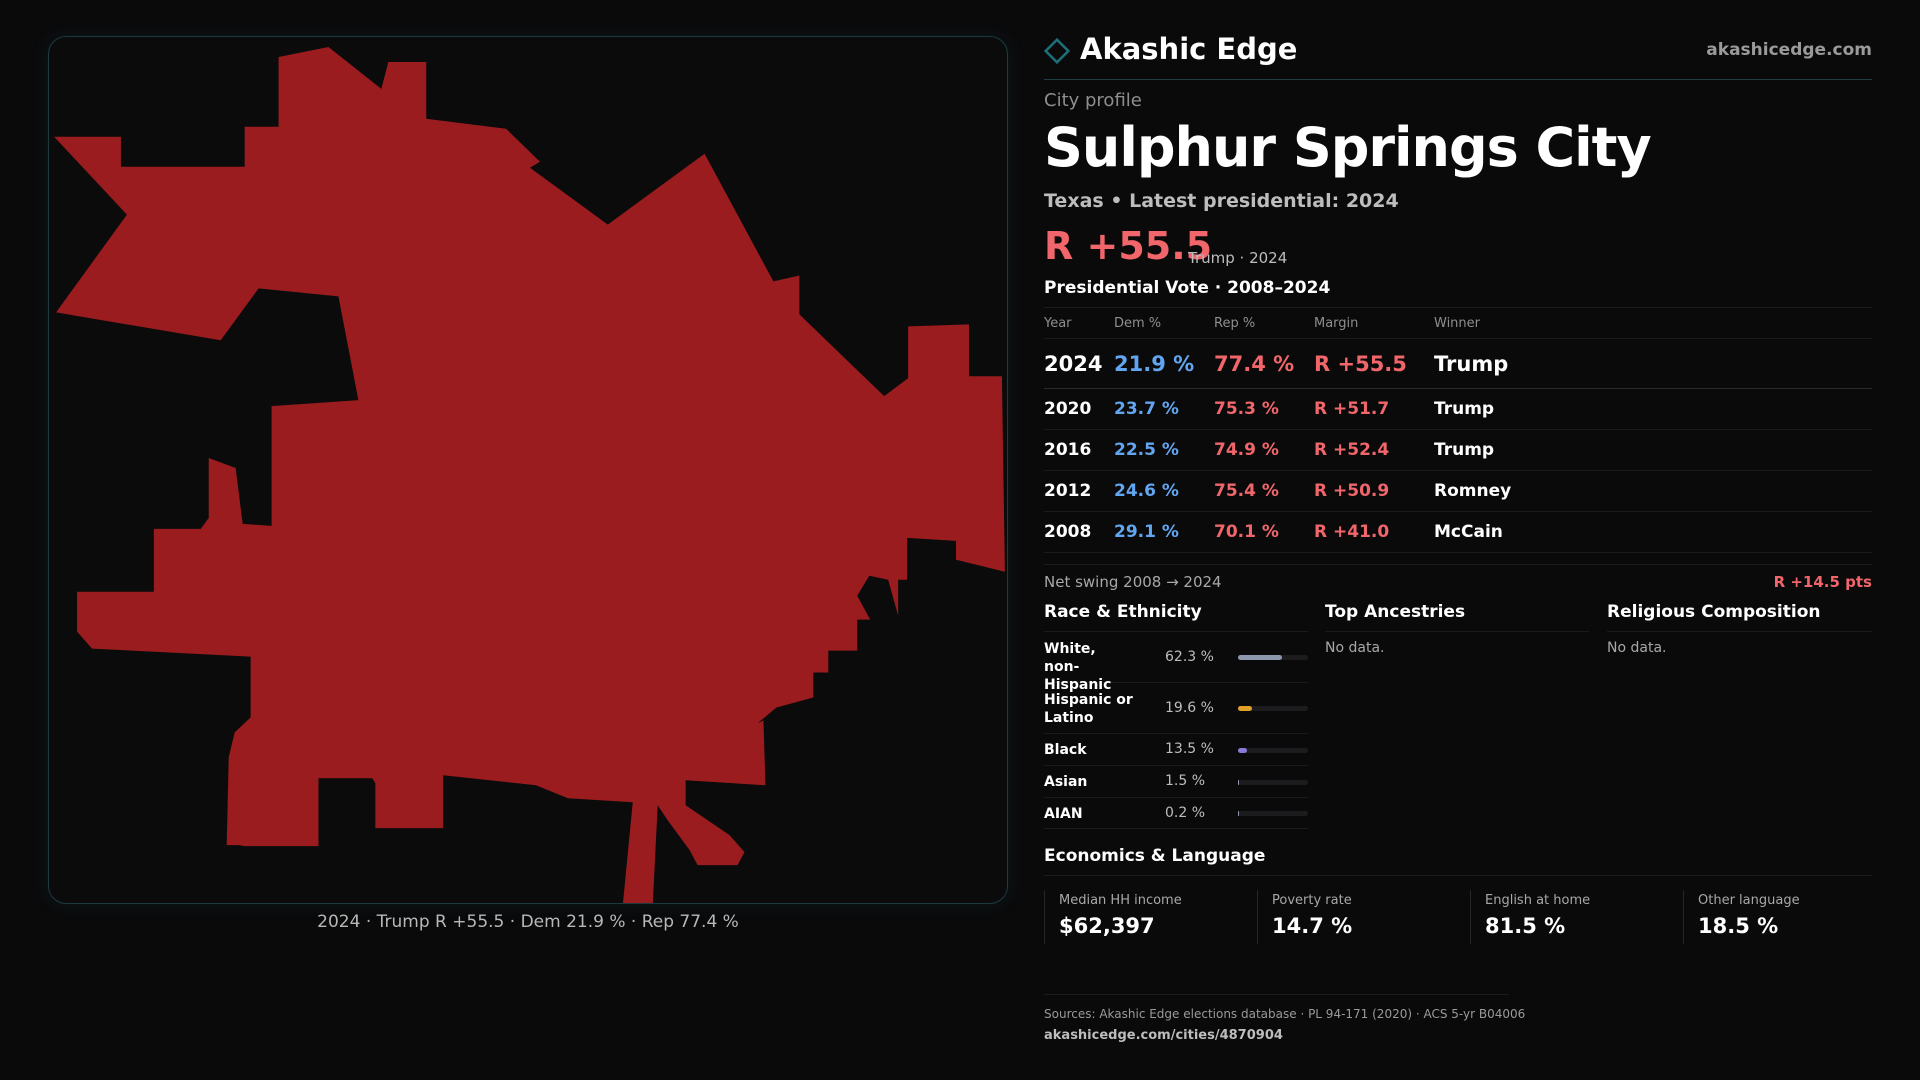 The height and width of the screenshot is (1080, 1920). I want to click on row-dem: 23.7 %, so click(1164, 409).